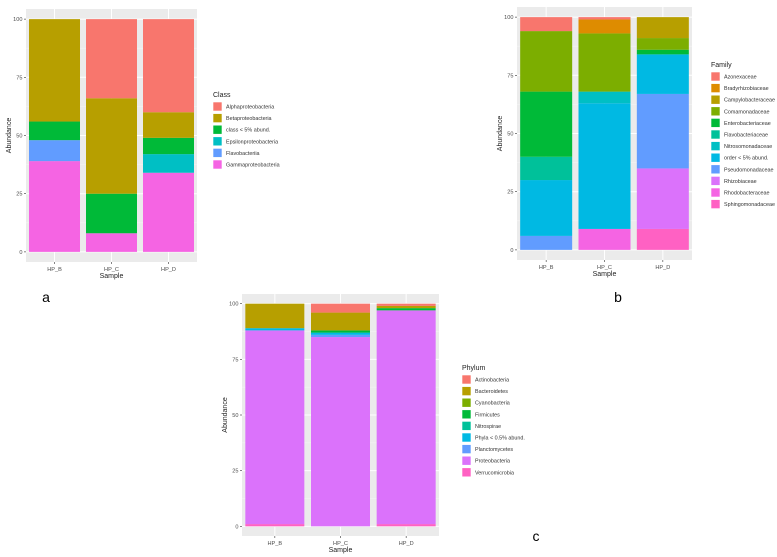  What do you see at coordinates (243, 154) in the screenshot?
I see `legend-label: Flavobacteriia` at bounding box center [243, 154].